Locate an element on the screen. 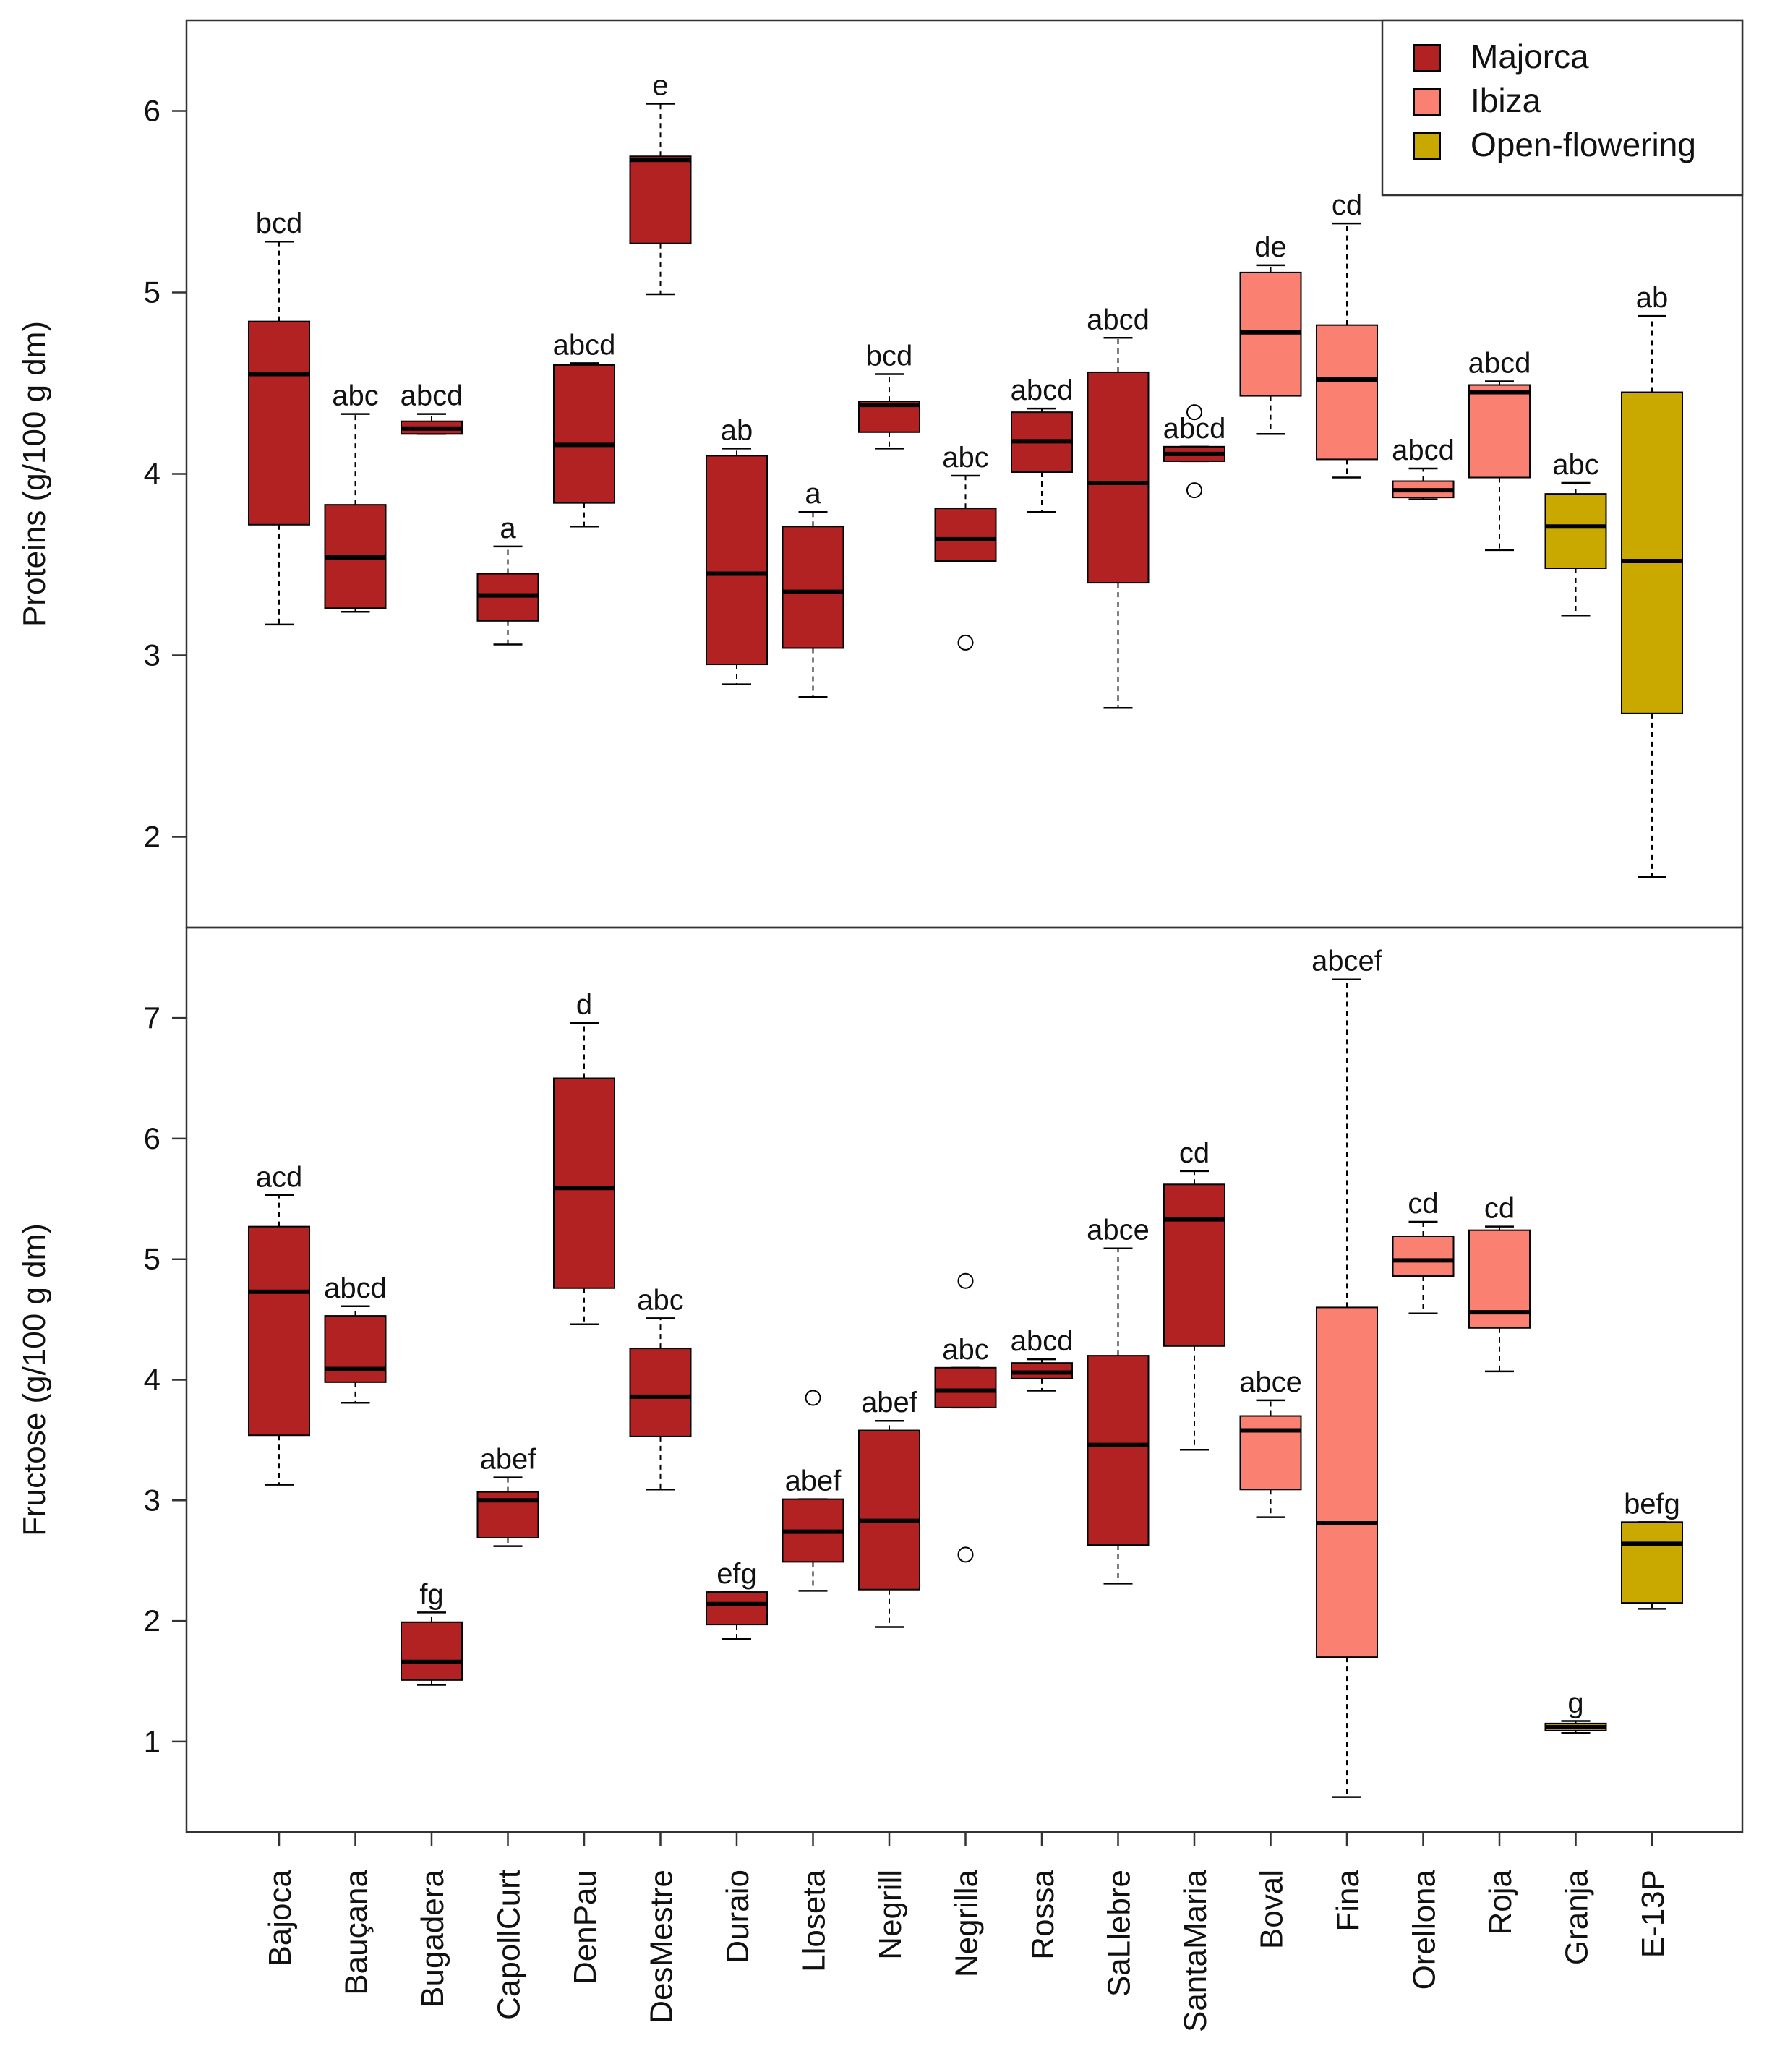 The image size is (1772, 2072). y-axis-proteins: 2 3 4 5 6 is located at coordinates (165, 474).